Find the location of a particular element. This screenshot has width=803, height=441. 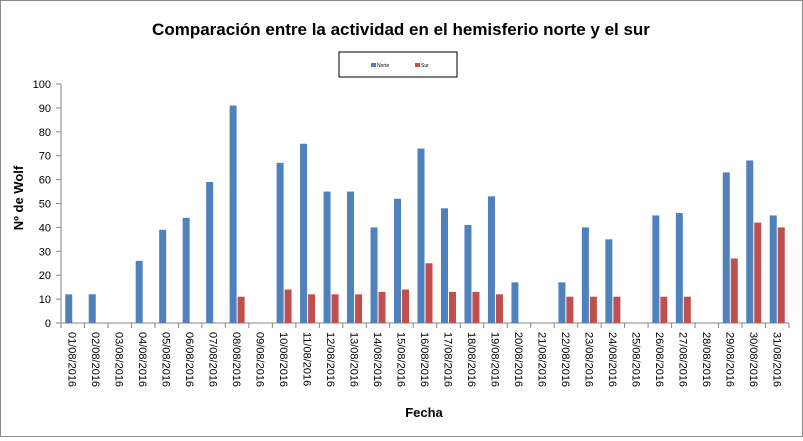

x-tick-label: 30/08/2016 is located at coordinates (753, 359).